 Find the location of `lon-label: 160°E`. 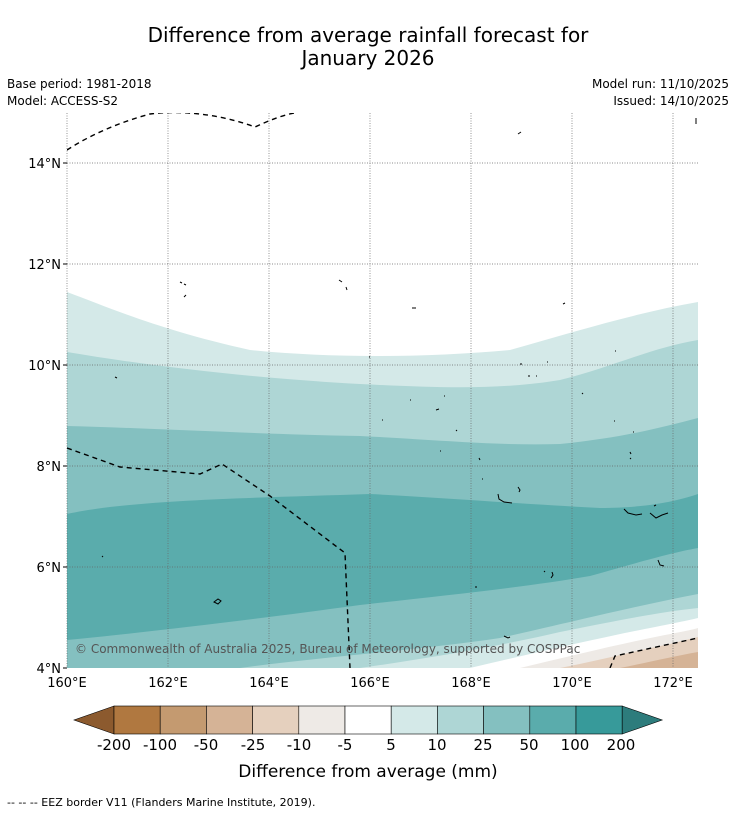

lon-label: 160°E is located at coordinates (67, 683).